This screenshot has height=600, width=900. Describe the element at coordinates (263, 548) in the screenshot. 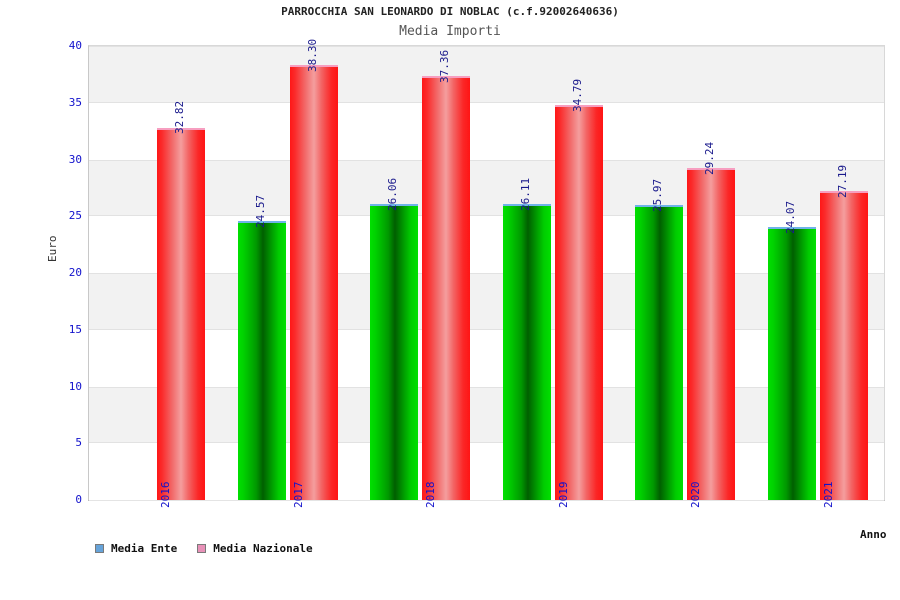

I see `legend-label: Media Nazionale` at that location.